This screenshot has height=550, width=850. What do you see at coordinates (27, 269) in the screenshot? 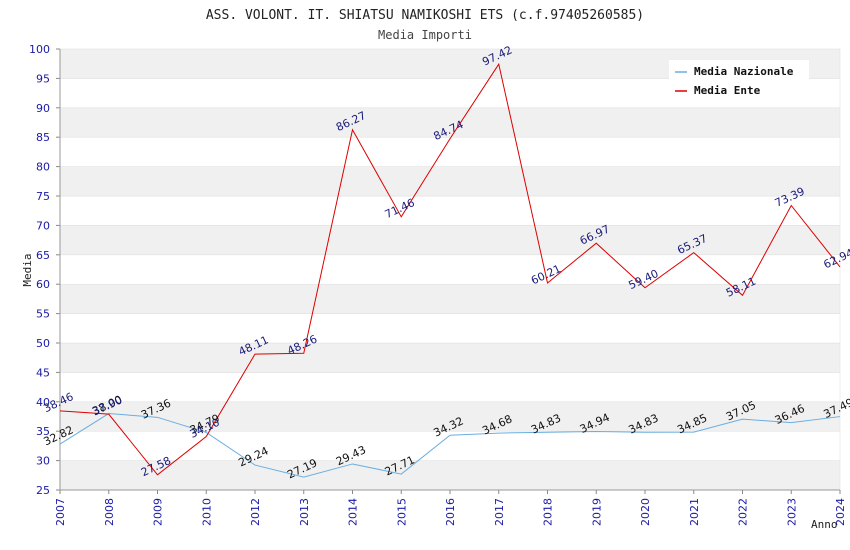
I see `y-axis-label: Media` at bounding box center [27, 269].